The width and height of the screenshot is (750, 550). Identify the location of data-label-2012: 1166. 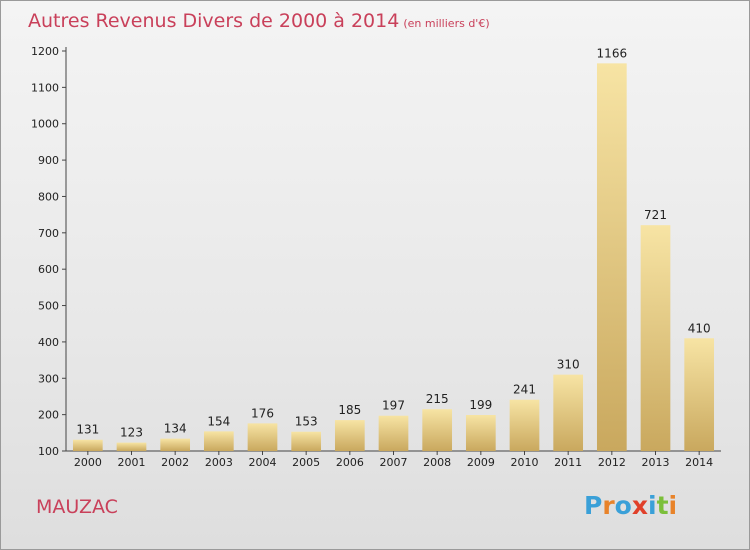
(612, 53).